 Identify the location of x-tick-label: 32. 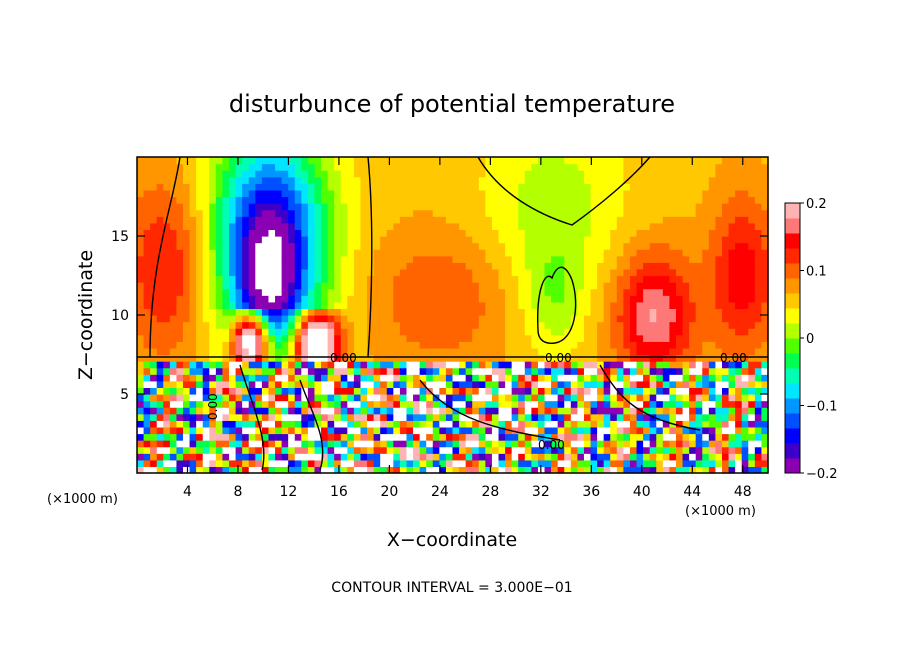
(541, 492).